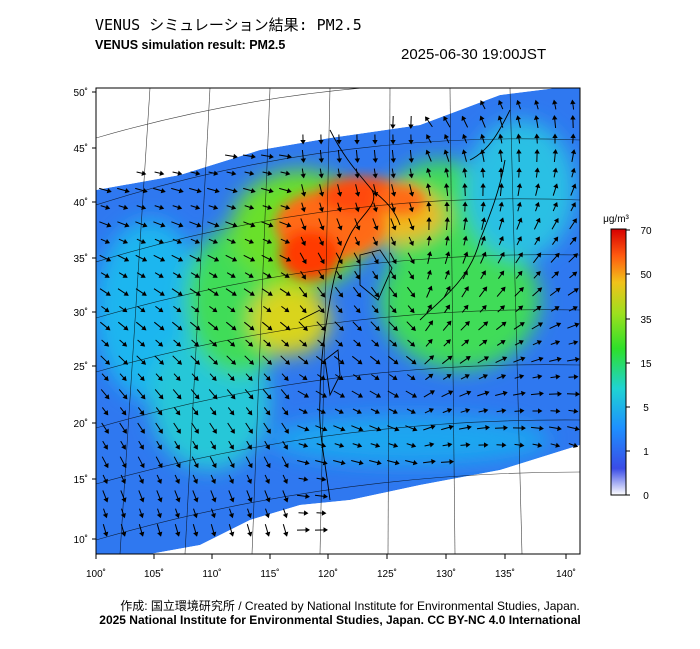 Image resolution: width=700 pixels, height=649 pixels. Describe the element at coordinates (81, 480) in the screenshot. I see `lat-tick: 15˚` at that location.